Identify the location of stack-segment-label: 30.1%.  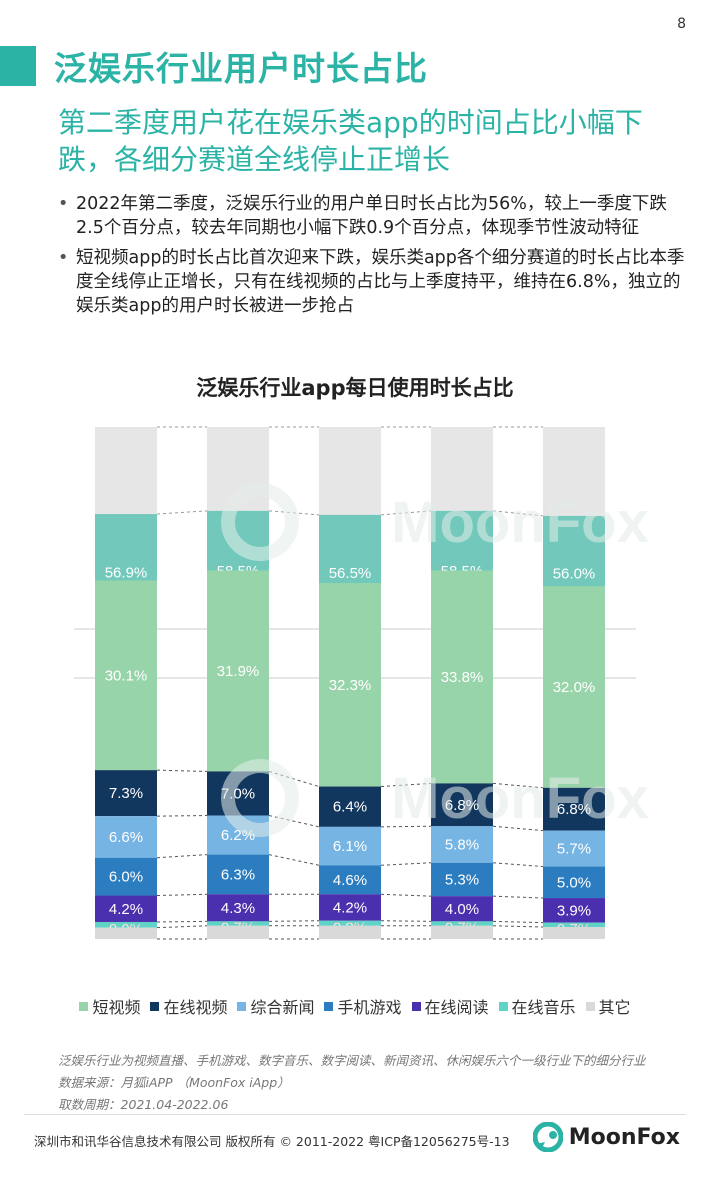
(126, 675).